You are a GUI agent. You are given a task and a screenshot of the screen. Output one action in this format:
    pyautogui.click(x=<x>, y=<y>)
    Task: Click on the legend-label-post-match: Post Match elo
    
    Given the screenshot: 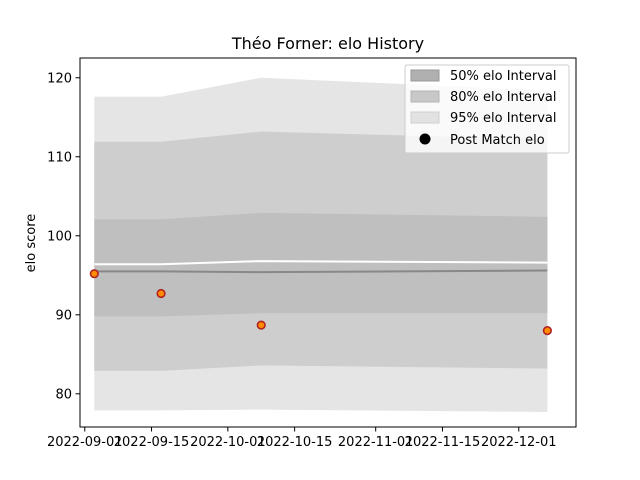 What is the action you would take?
    pyautogui.click(x=497, y=140)
    